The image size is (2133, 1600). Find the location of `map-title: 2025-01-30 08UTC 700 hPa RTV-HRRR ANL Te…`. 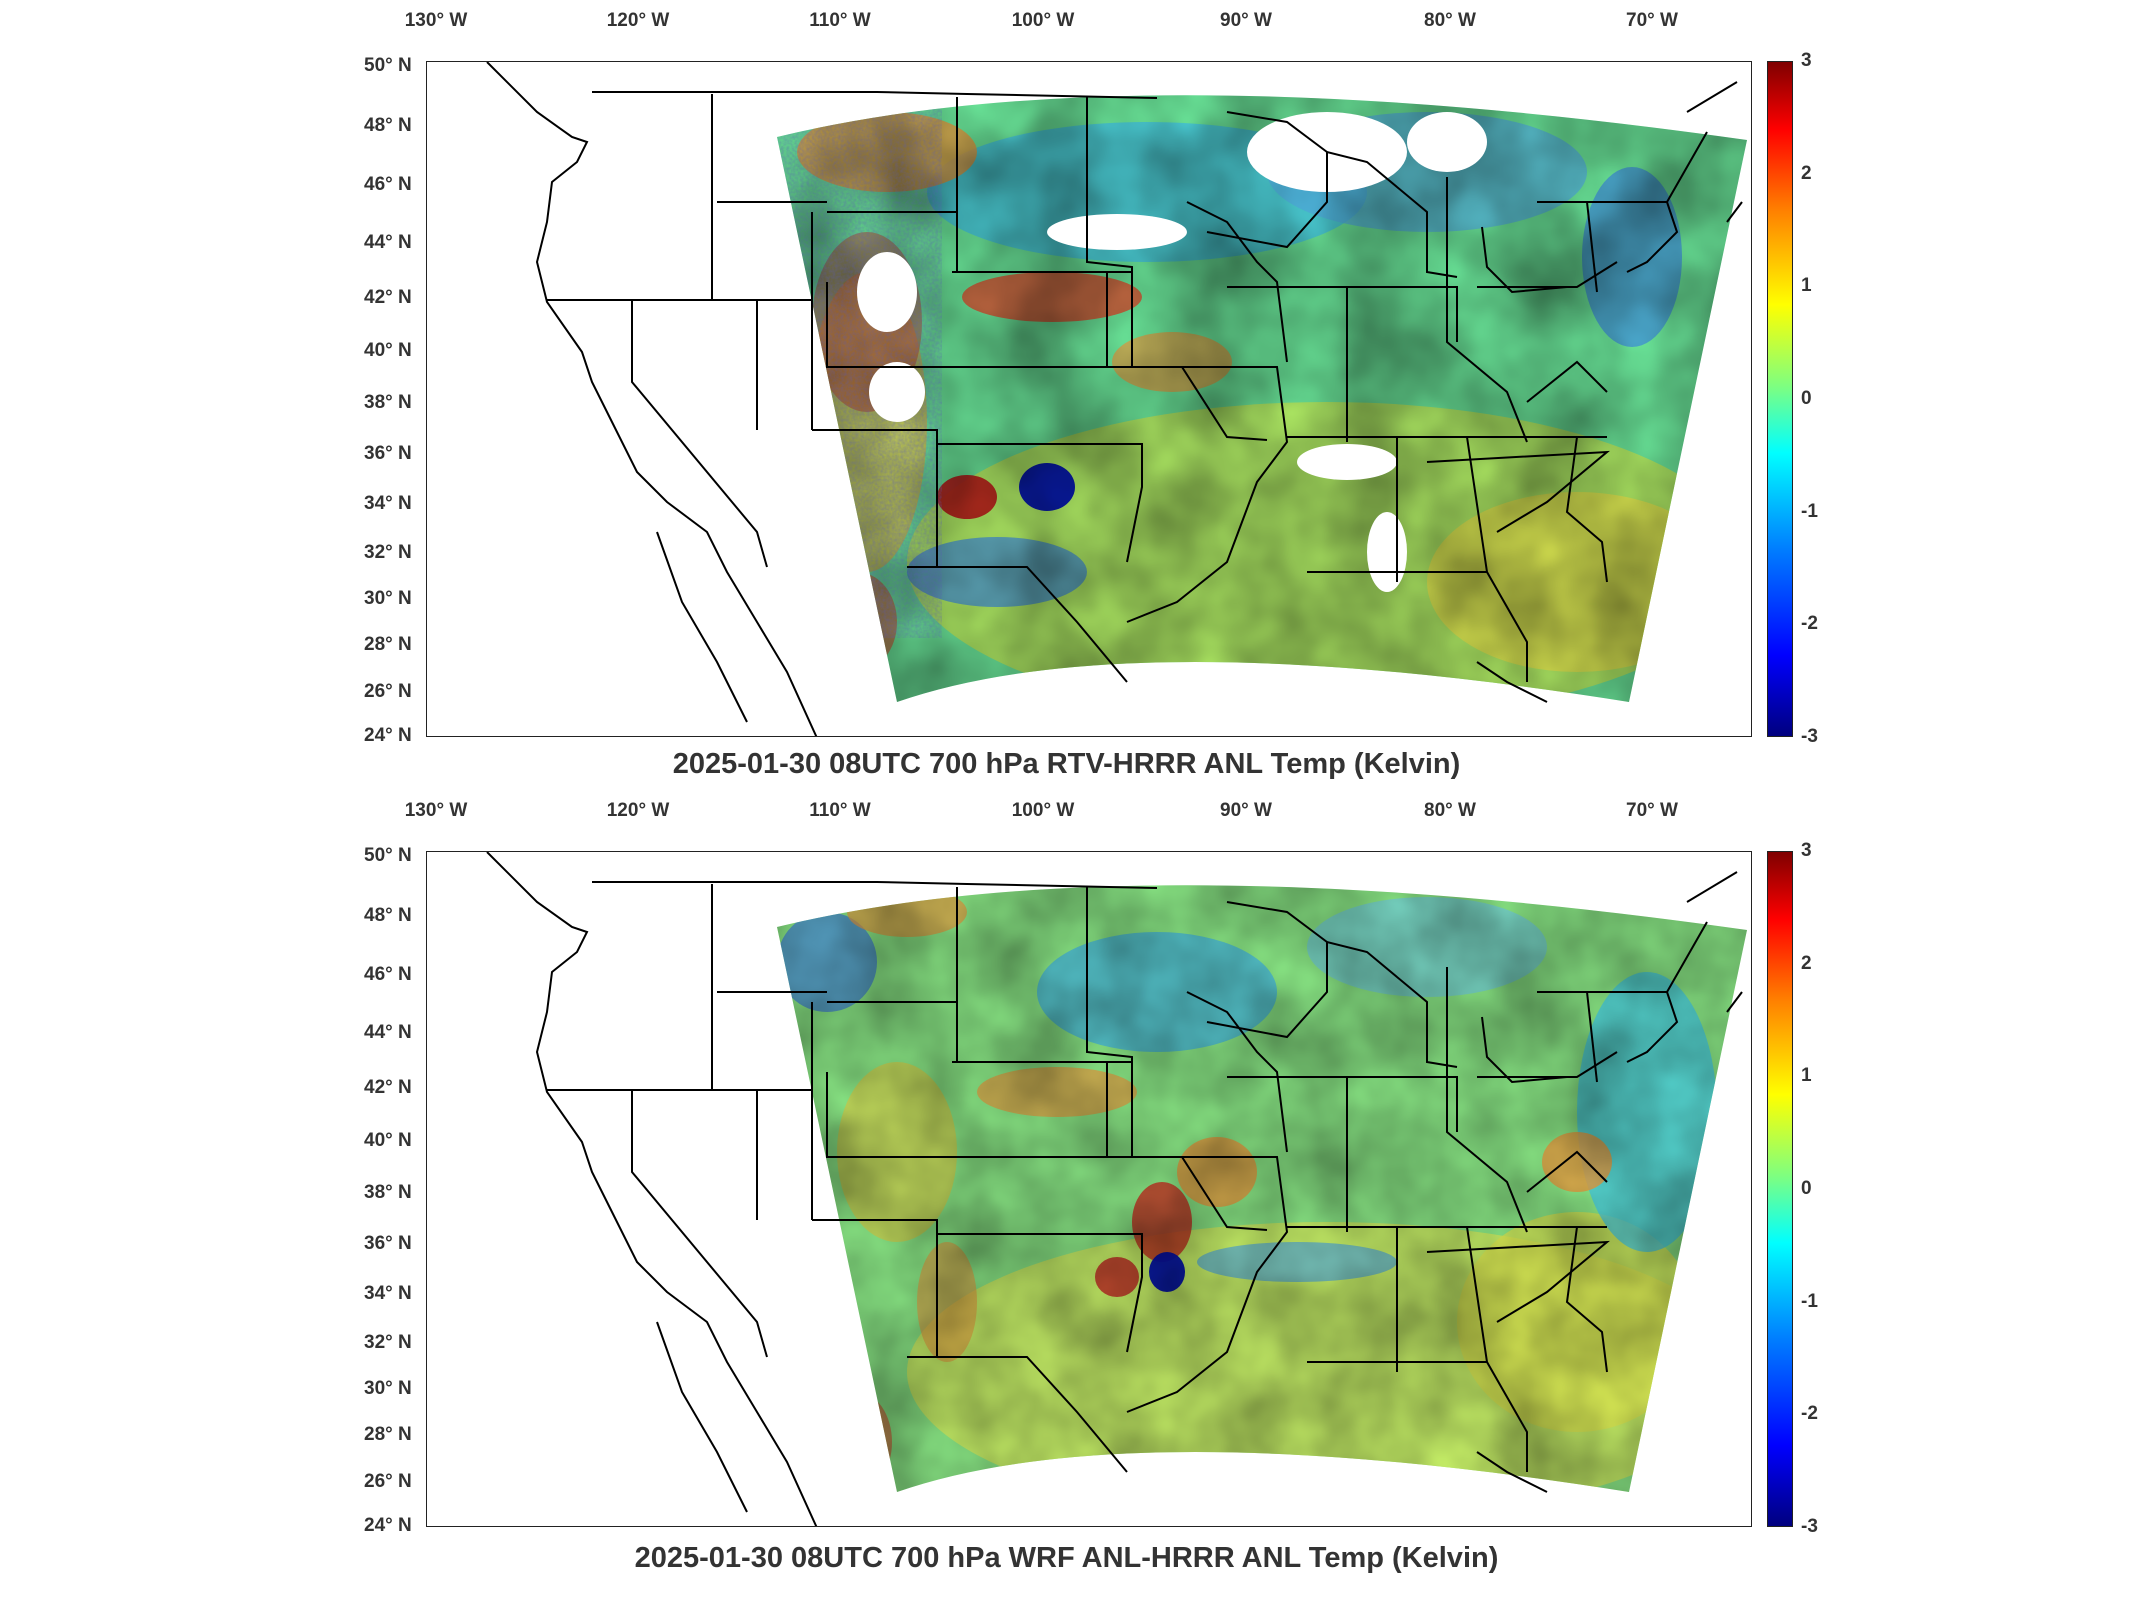

map-title: 2025-01-30 08UTC 700 hPa RTV-HRRR ANL Te… is located at coordinates (1066, 764).